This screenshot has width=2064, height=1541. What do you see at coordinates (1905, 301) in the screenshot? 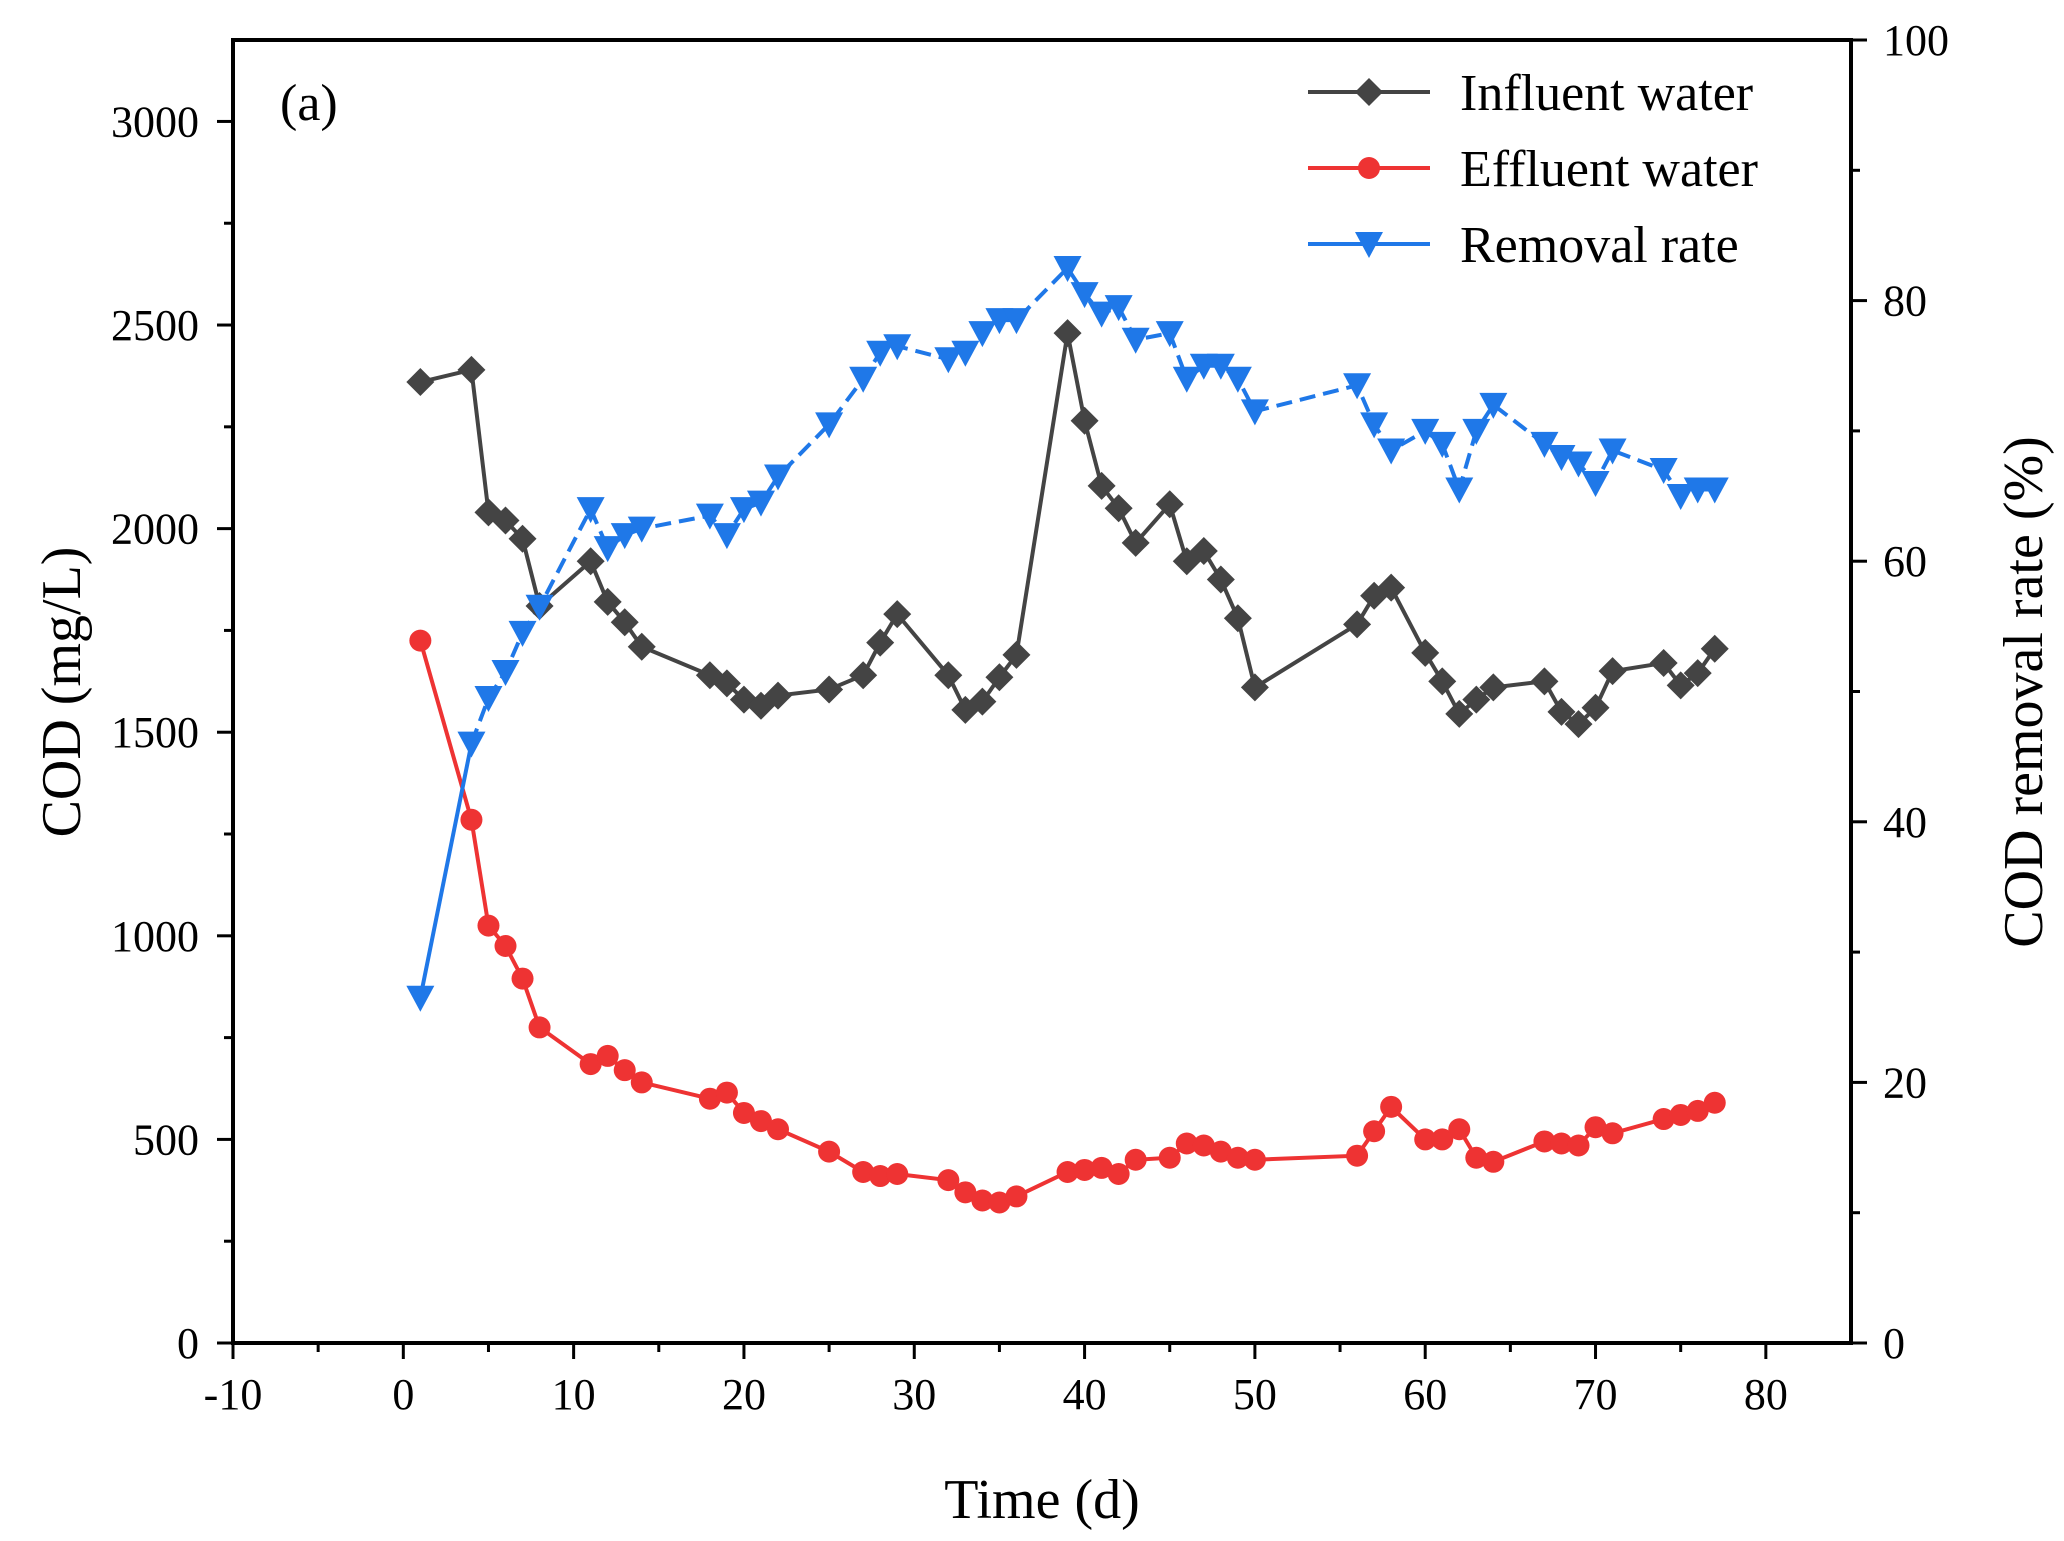
I see `y2-tick-label: 80` at bounding box center [1905, 301].